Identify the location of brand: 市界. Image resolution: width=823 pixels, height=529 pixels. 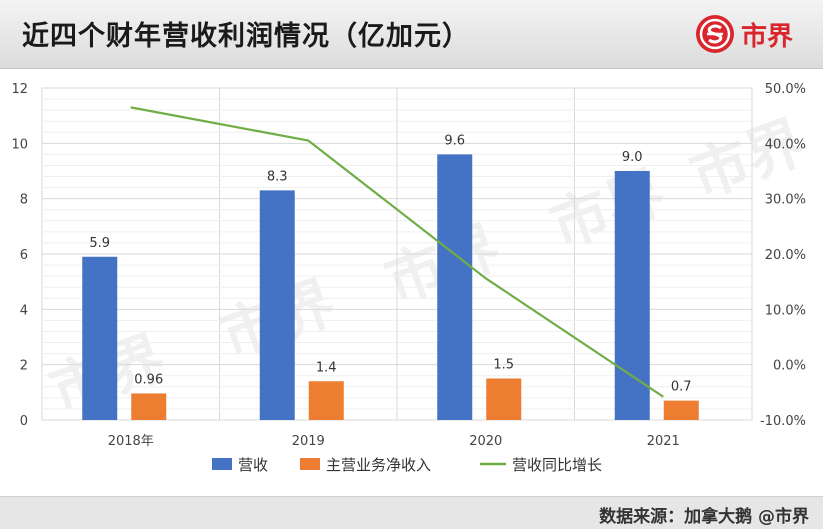
(744, 34).